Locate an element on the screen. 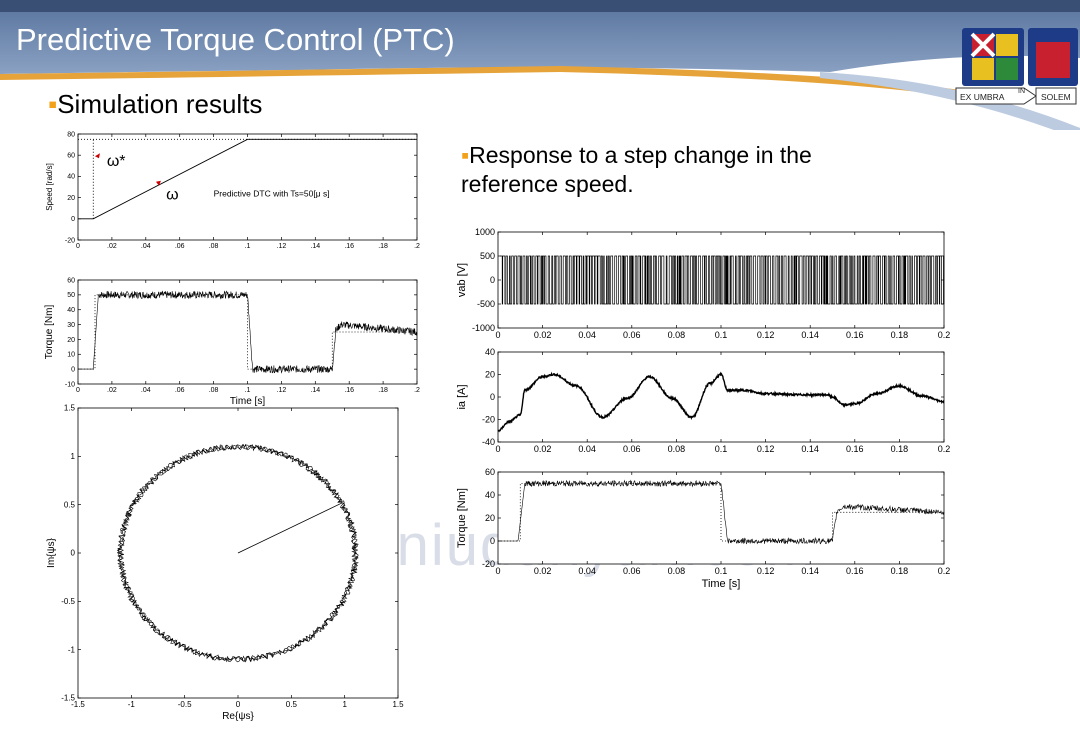  reference-speed-annotation: ω* is located at coordinates (116, 161).